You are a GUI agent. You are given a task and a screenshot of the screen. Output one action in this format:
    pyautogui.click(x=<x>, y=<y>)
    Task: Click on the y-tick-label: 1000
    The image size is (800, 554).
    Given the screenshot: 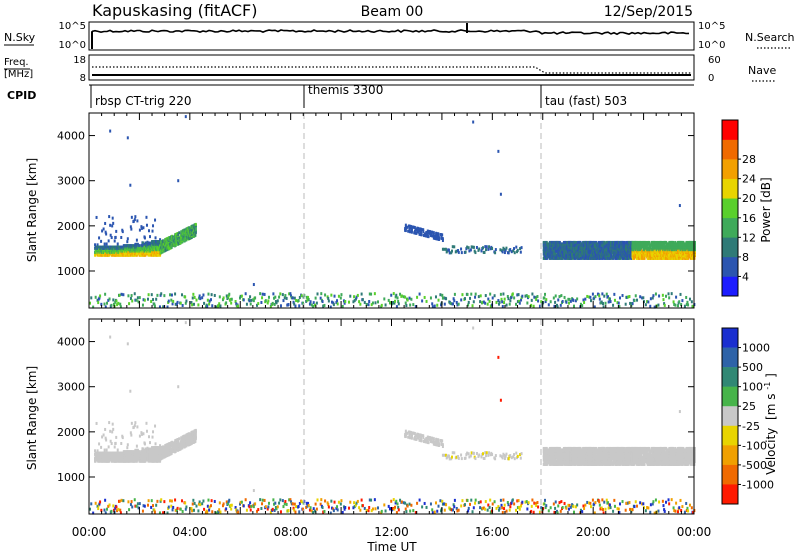 What is the action you would take?
    pyautogui.click(x=71, y=271)
    